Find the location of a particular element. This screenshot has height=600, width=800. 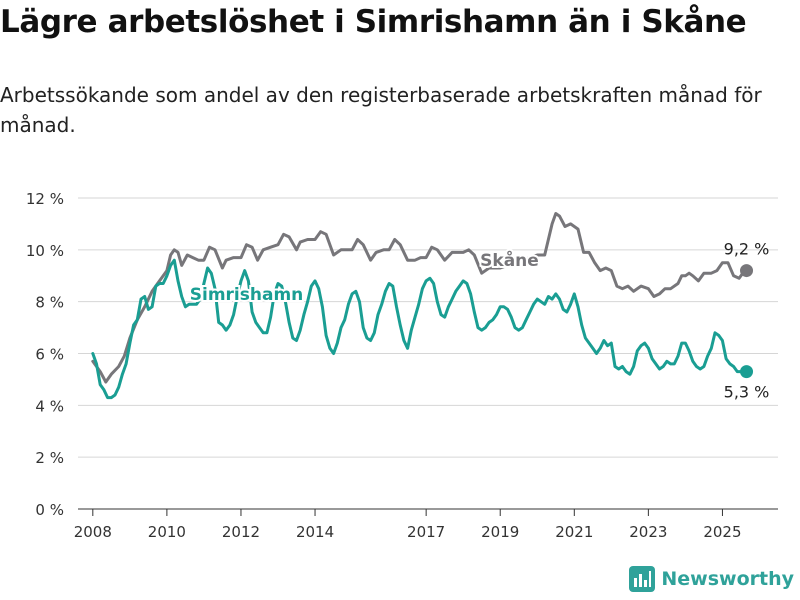

end-point-simrishamn is located at coordinates (747, 372).